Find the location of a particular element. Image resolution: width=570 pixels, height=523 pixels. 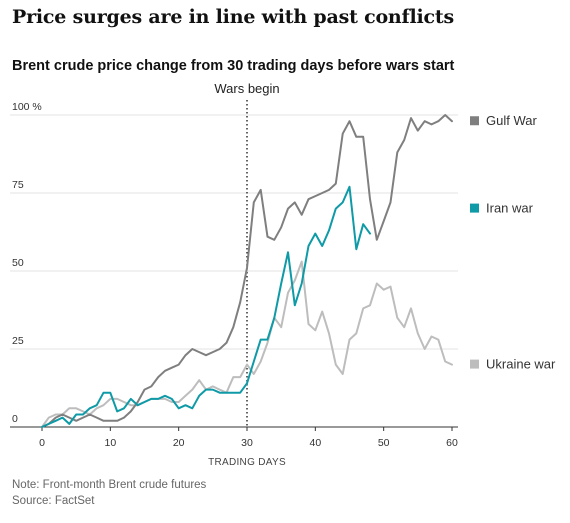

annotation-layer: Wars begin is located at coordinates (247, 254).